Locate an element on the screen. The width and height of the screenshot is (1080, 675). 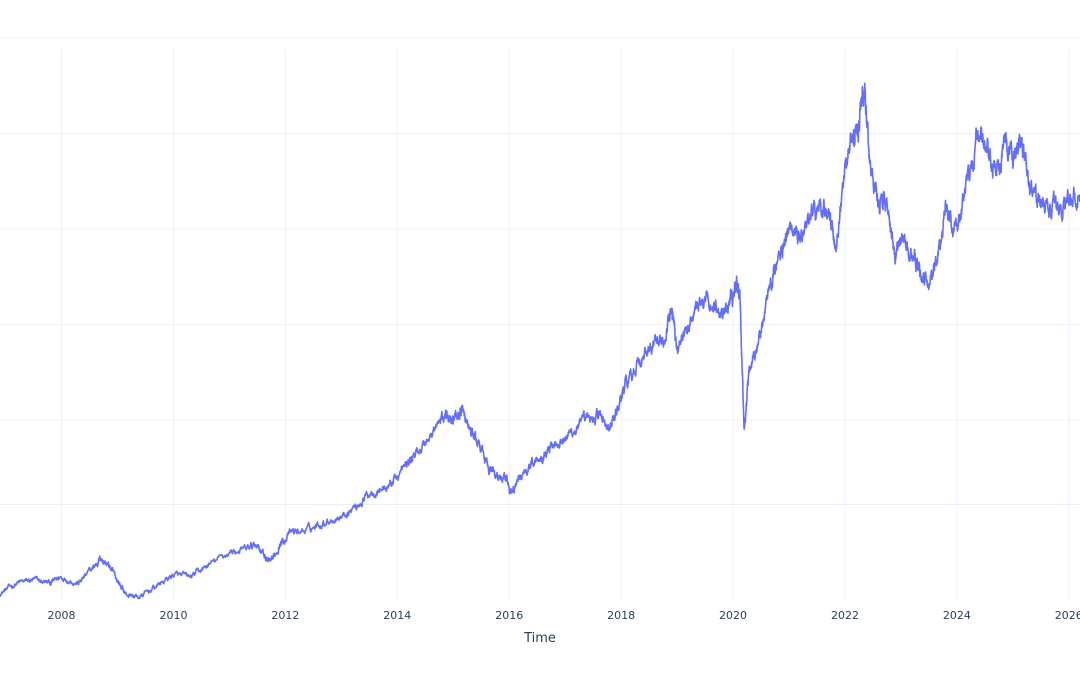
x-tick-label-2024: 2024 is located at coordinates (957, 615).